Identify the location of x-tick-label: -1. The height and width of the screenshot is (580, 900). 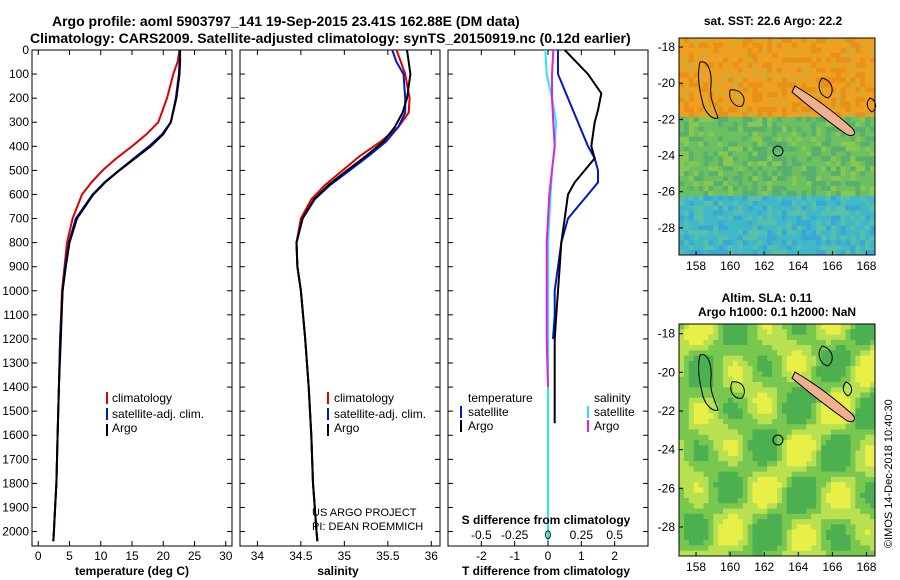
(514, 556).